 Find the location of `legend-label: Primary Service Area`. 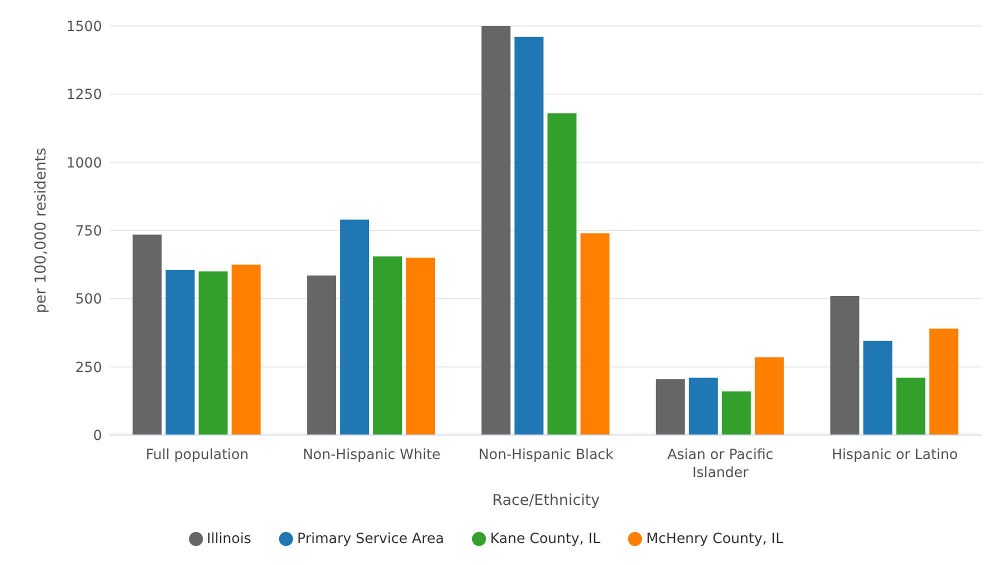

legend-label: Primary Service Area is located at coordinates (370, 539).